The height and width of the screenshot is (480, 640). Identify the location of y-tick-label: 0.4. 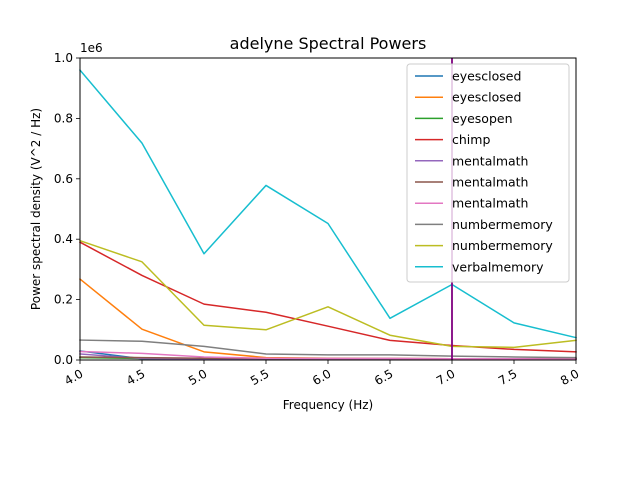
(63, 239).